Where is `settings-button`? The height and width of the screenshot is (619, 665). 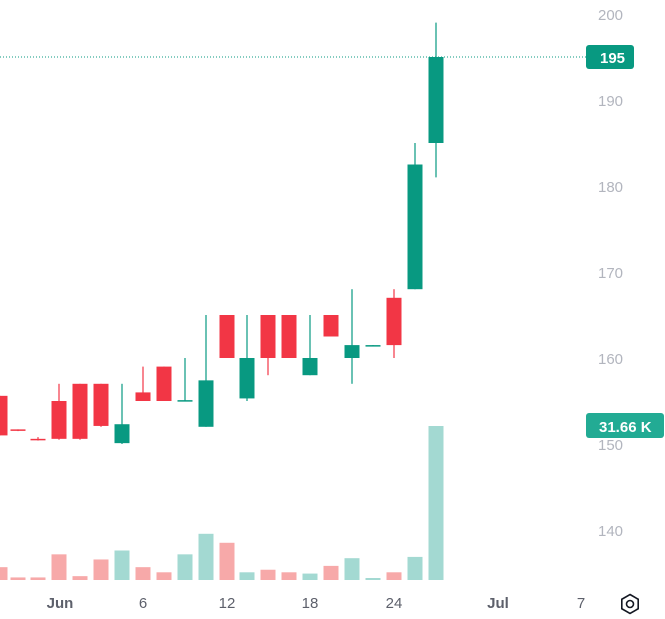
settings-button is located at coordinates (630, 604).